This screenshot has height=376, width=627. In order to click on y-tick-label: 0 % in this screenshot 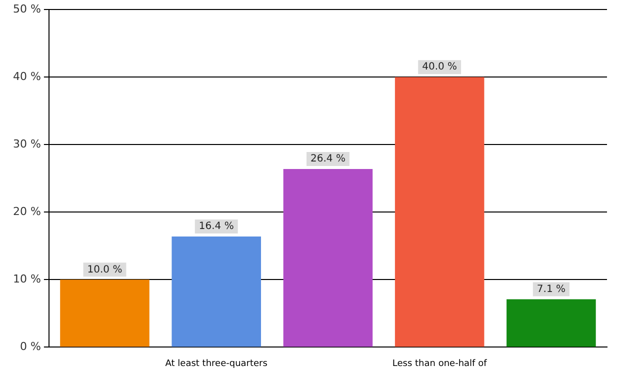, I will do `click(30, 347)`.